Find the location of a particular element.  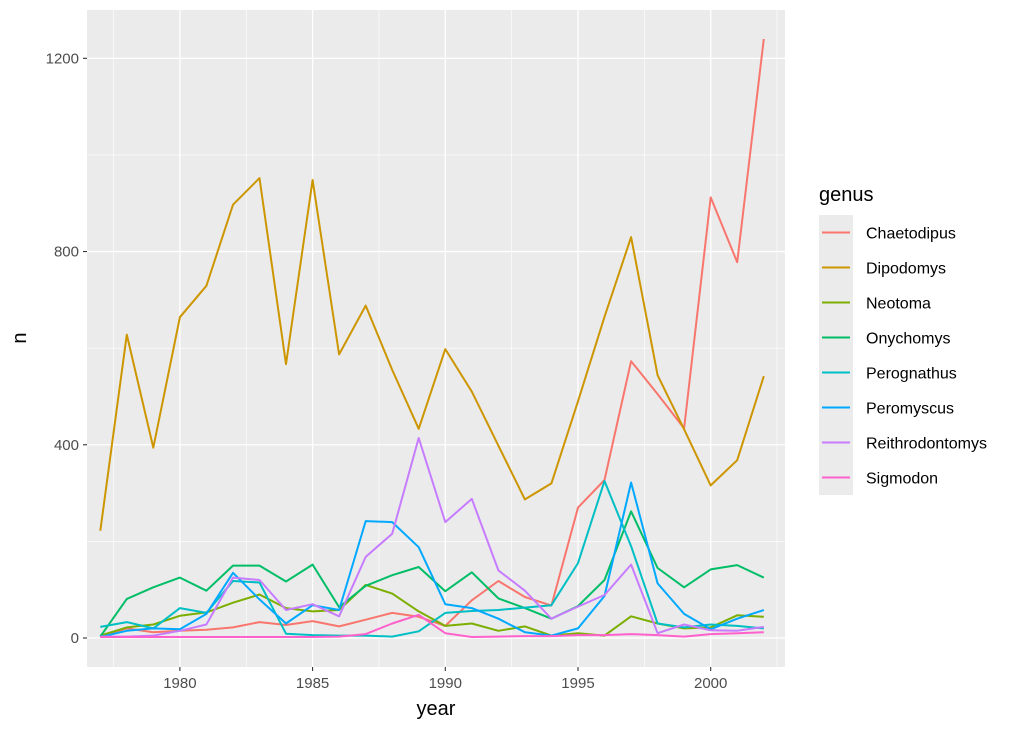

series-line-peromyscus is located at coordinates (432, 559).